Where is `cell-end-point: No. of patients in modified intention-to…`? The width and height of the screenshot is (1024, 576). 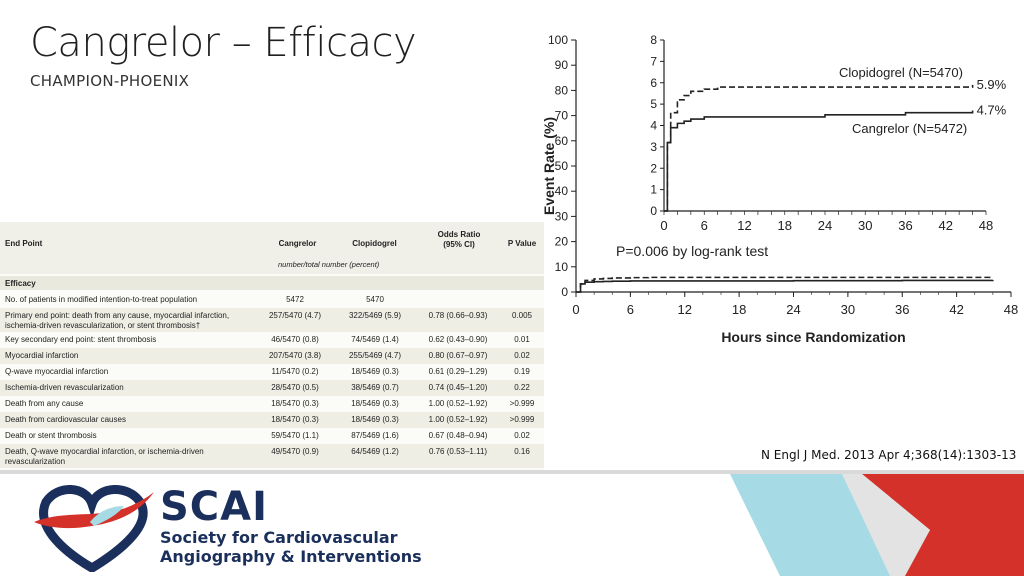
cell-end-point: No. of patients in modified intention-to… is located at coordinates (101, 299).